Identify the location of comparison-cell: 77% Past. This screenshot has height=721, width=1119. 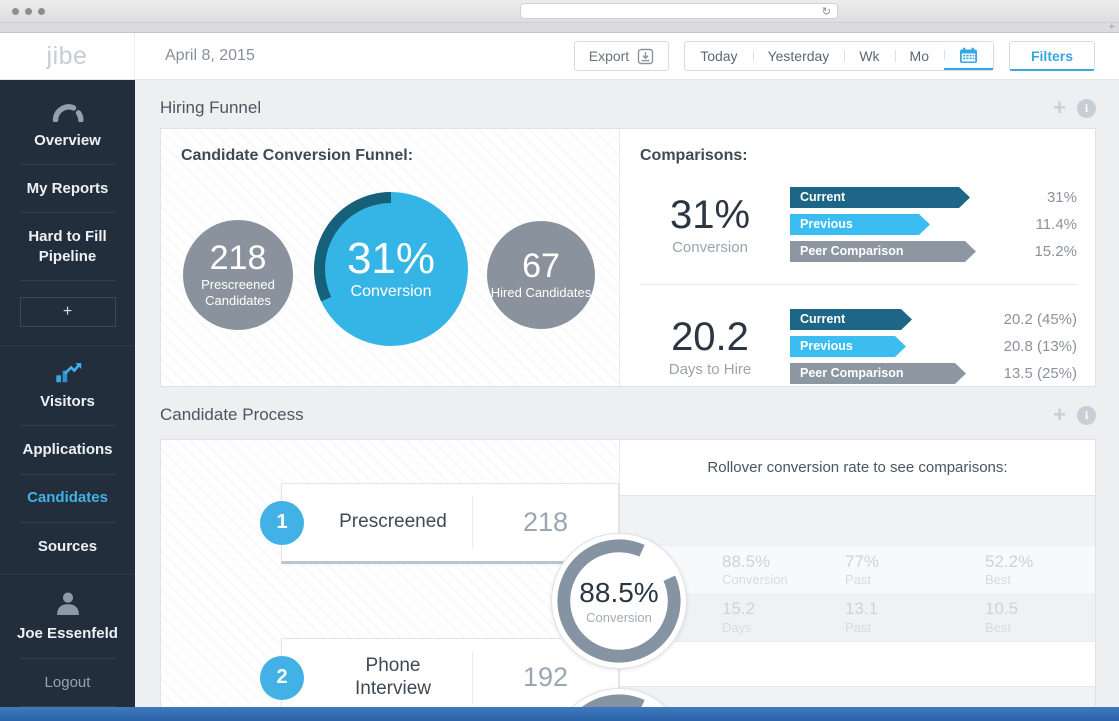
(915, 569).